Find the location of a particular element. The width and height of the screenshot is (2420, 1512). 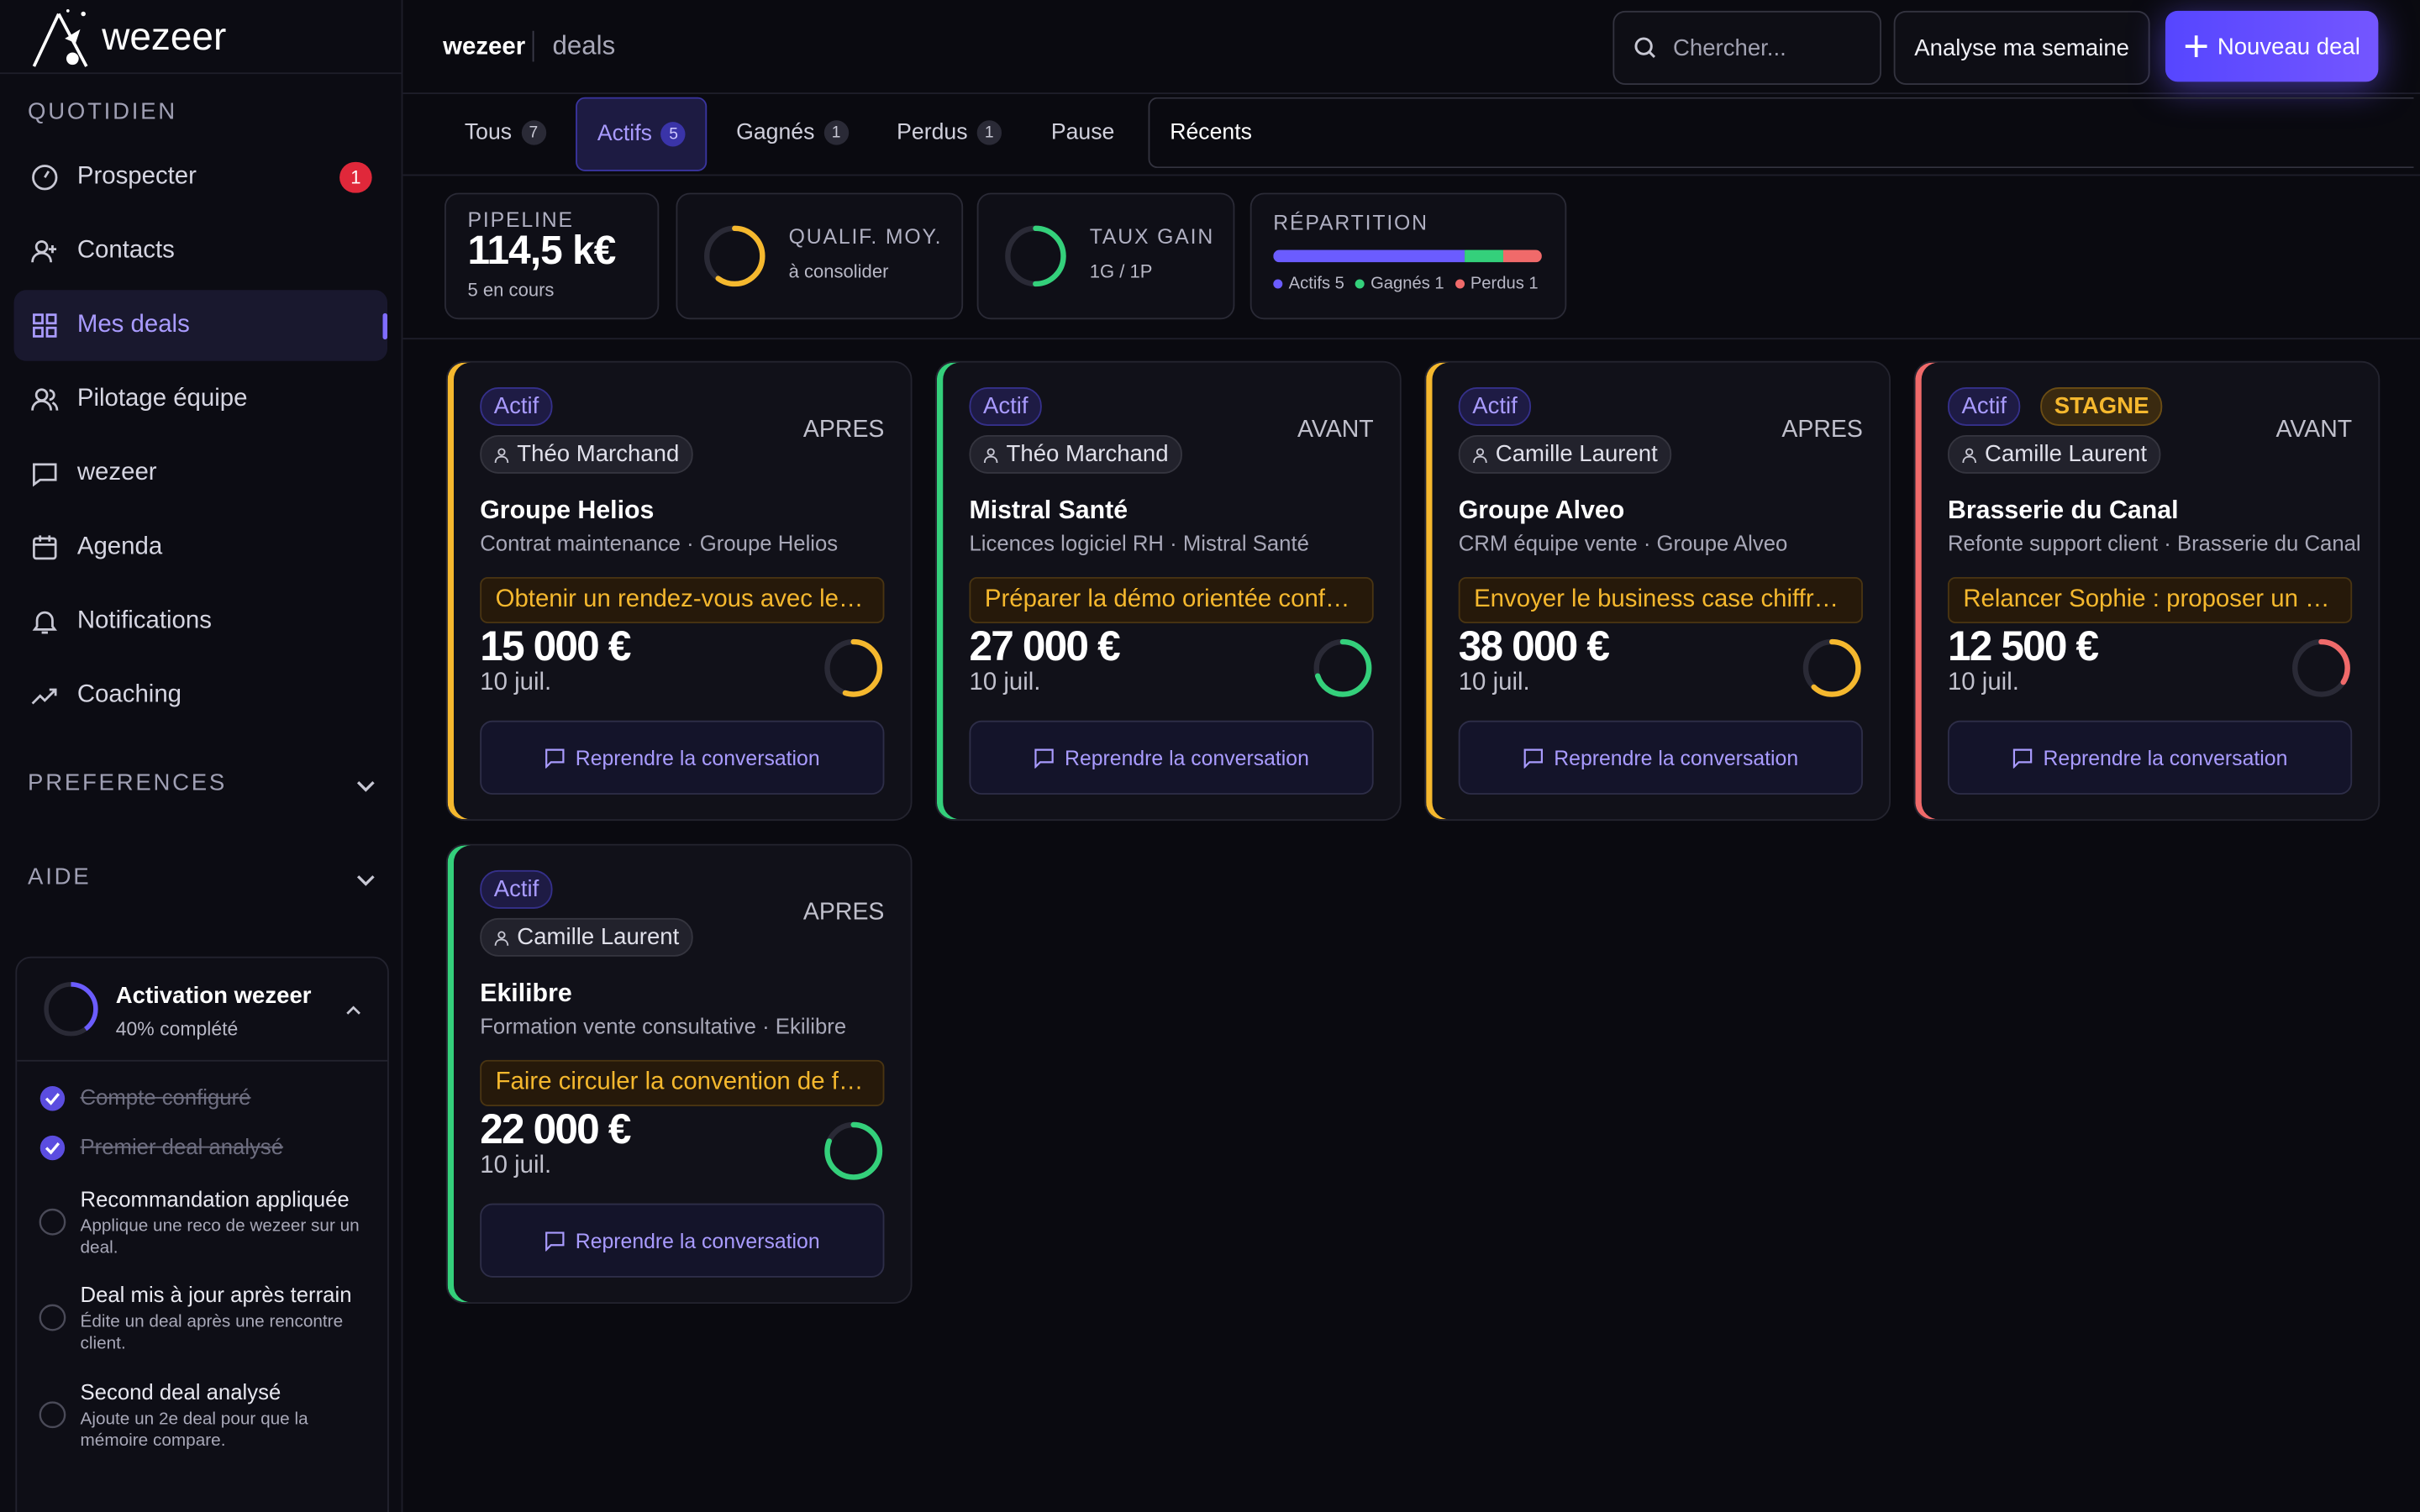

legend-name: Actifs is located at coordinates (1309, 283).